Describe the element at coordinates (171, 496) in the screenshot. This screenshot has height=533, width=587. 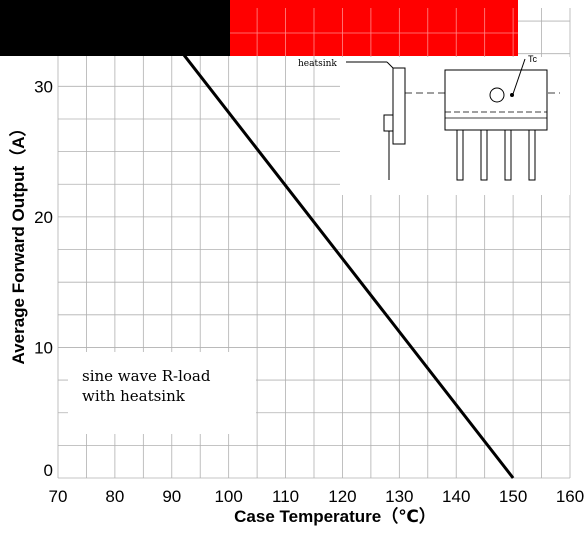
I see `x-tick-label: 90` at that location.